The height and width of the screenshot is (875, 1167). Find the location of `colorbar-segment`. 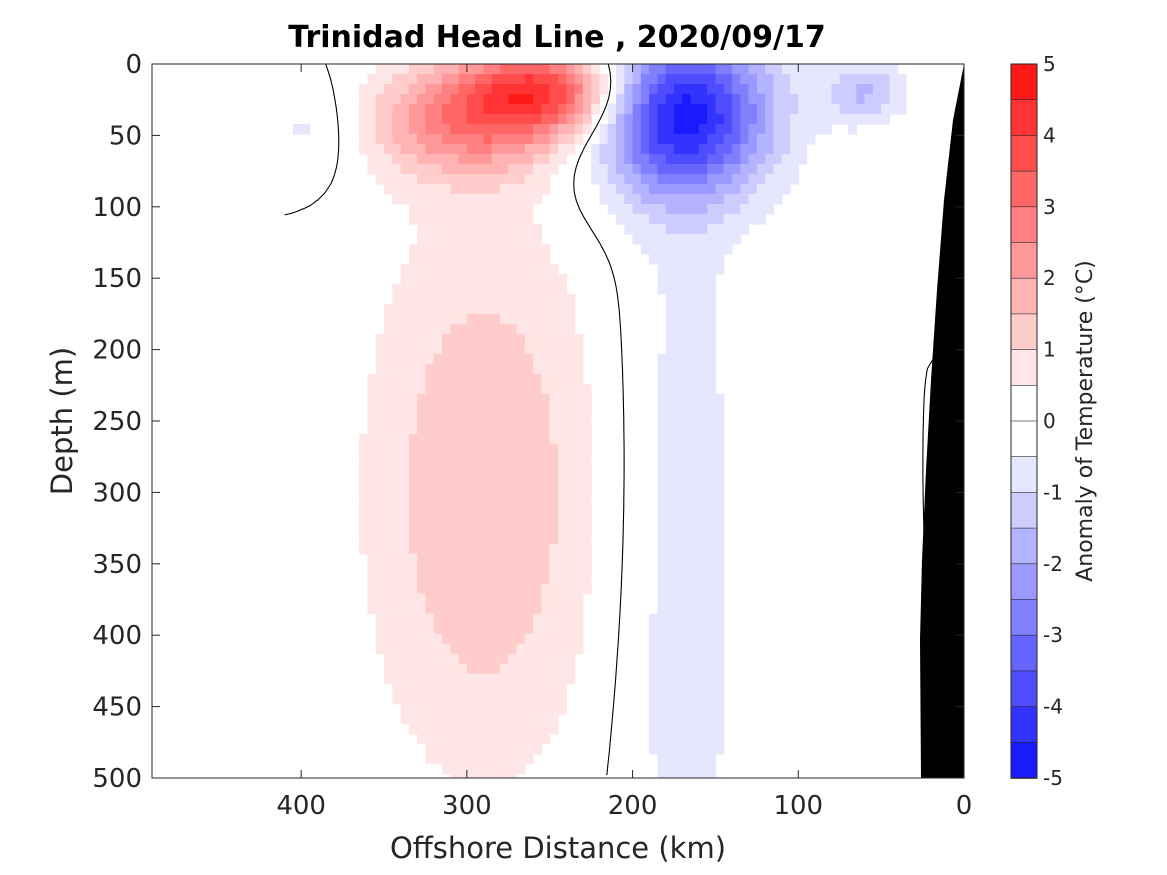

colorbar-segment is located at coordinates (1024, 403).